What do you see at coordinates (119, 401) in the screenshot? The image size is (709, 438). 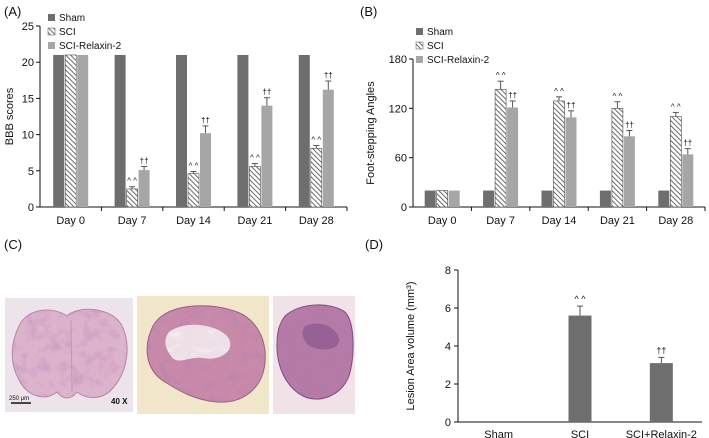 I see `magnification-label: 40 X` at bounding box center [119, 401].